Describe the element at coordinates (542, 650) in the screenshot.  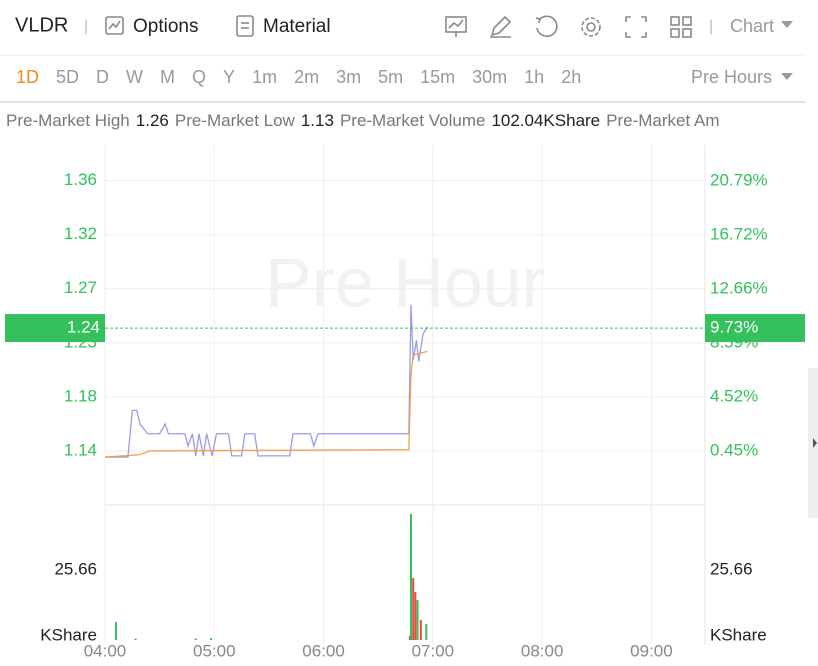
I see `x-tick-label: 08:00` at that location.